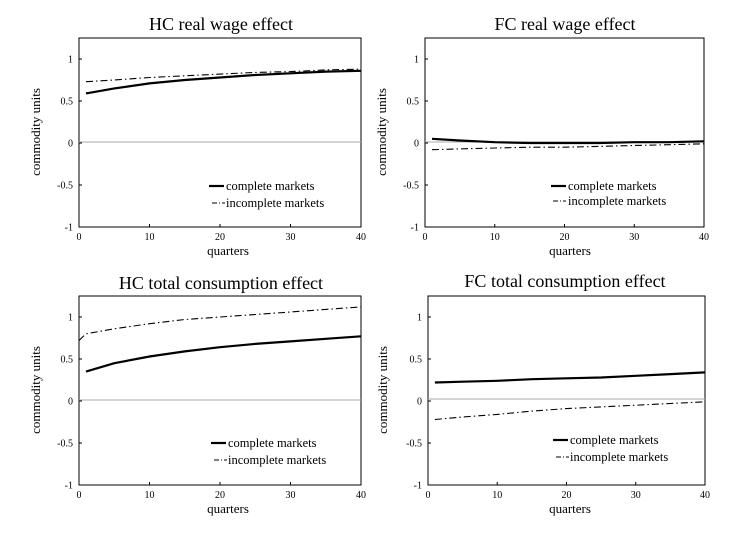  I want to click on panel-title: FC real wage effect, so click(564, 24).